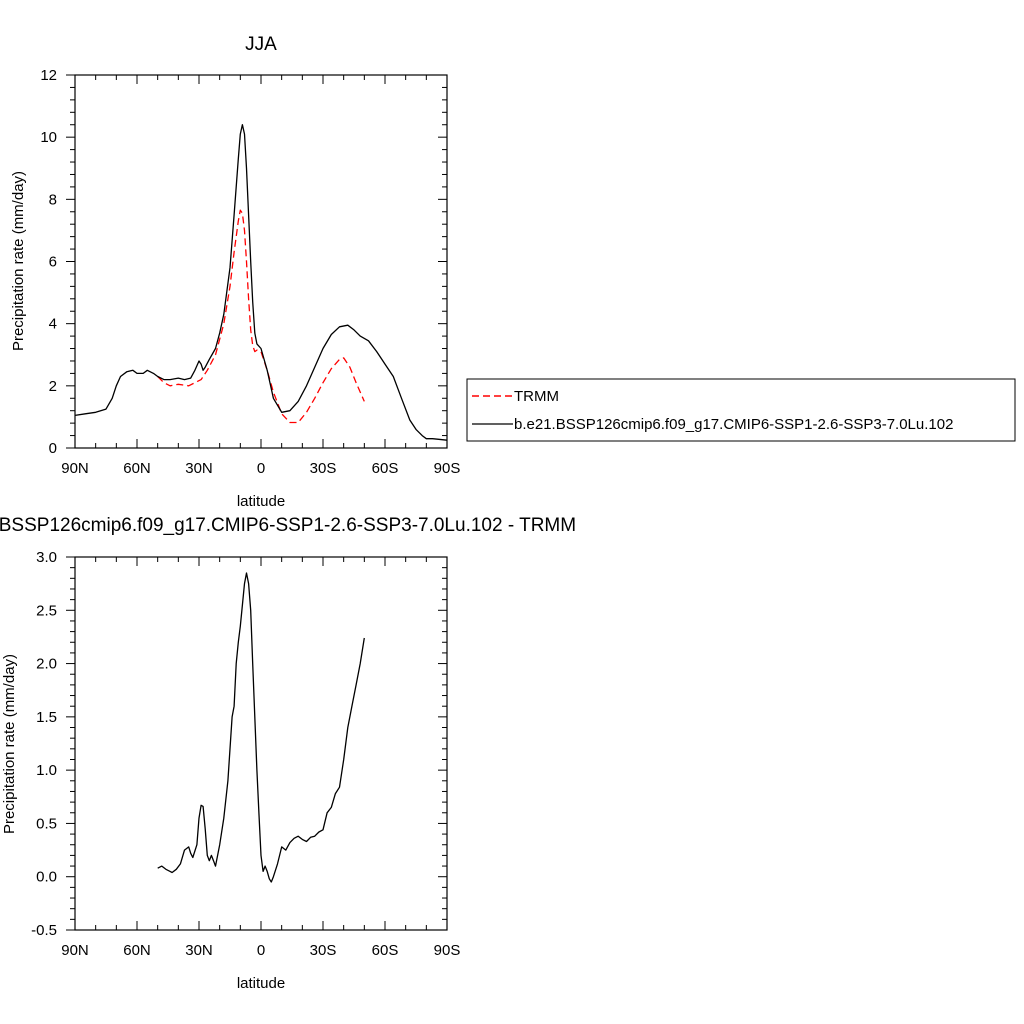  Describe the element at coordinates (261, 983) in the screenshot. I see `bottom-x-axis-label: latitude` at that location.